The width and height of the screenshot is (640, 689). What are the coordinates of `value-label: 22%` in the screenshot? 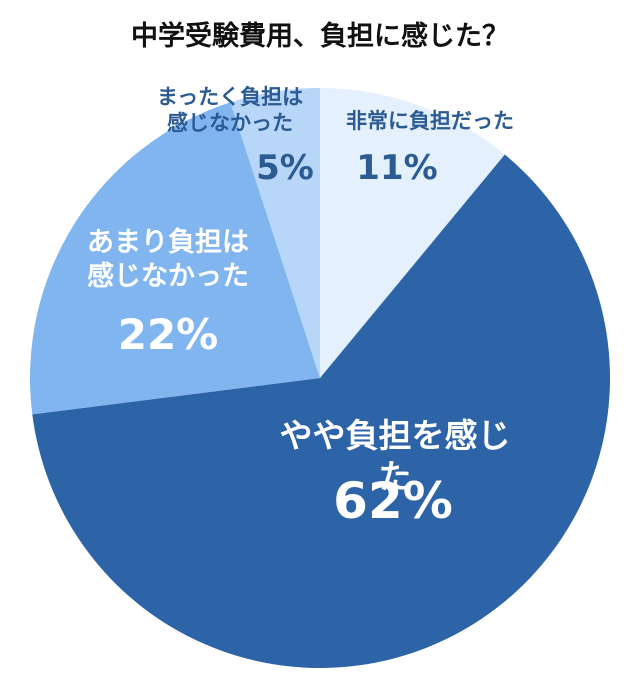 It's located at (168, 334).